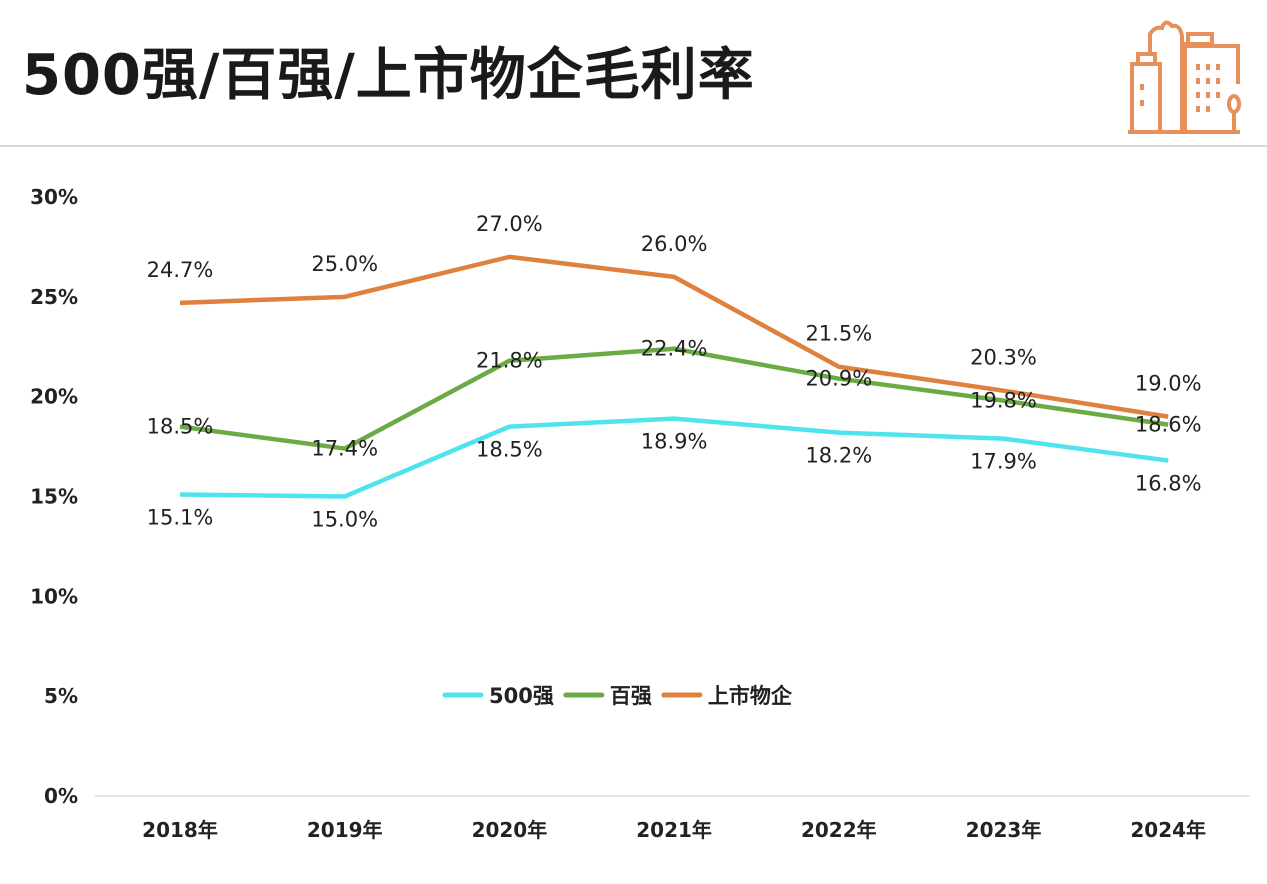 This screenshot has width=1267, height=884. I want to click on y-tick-label: 25%, so click(54, 297).